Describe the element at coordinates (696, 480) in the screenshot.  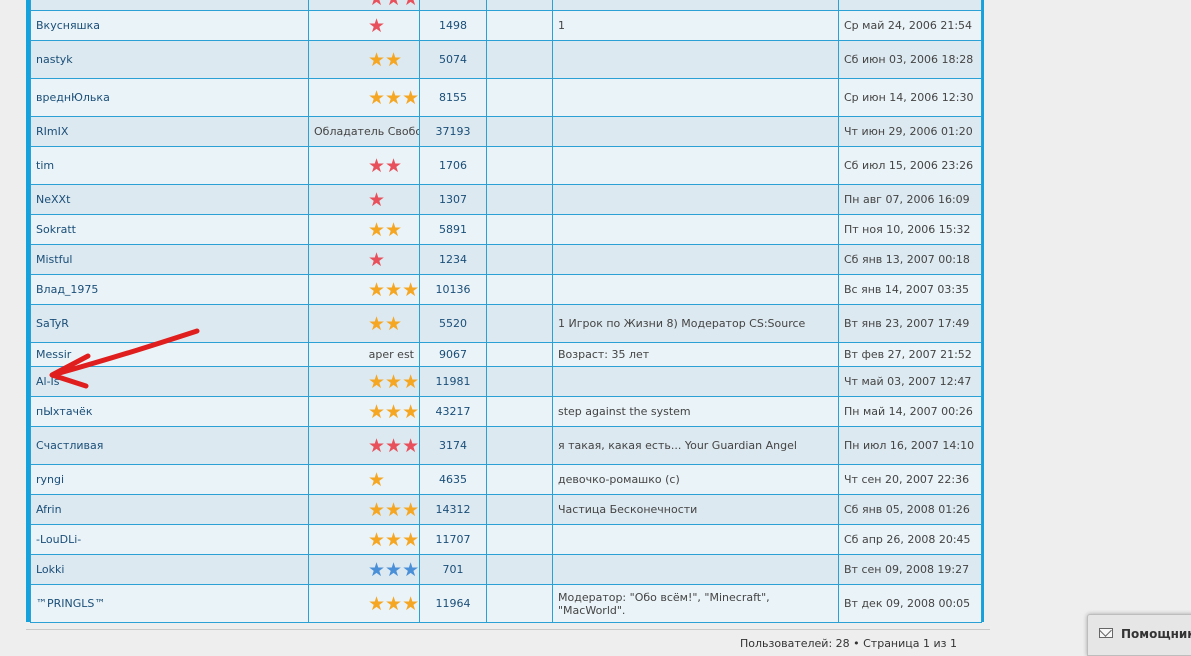
I see `member-info: девочко-ромашко (c)` at that location.